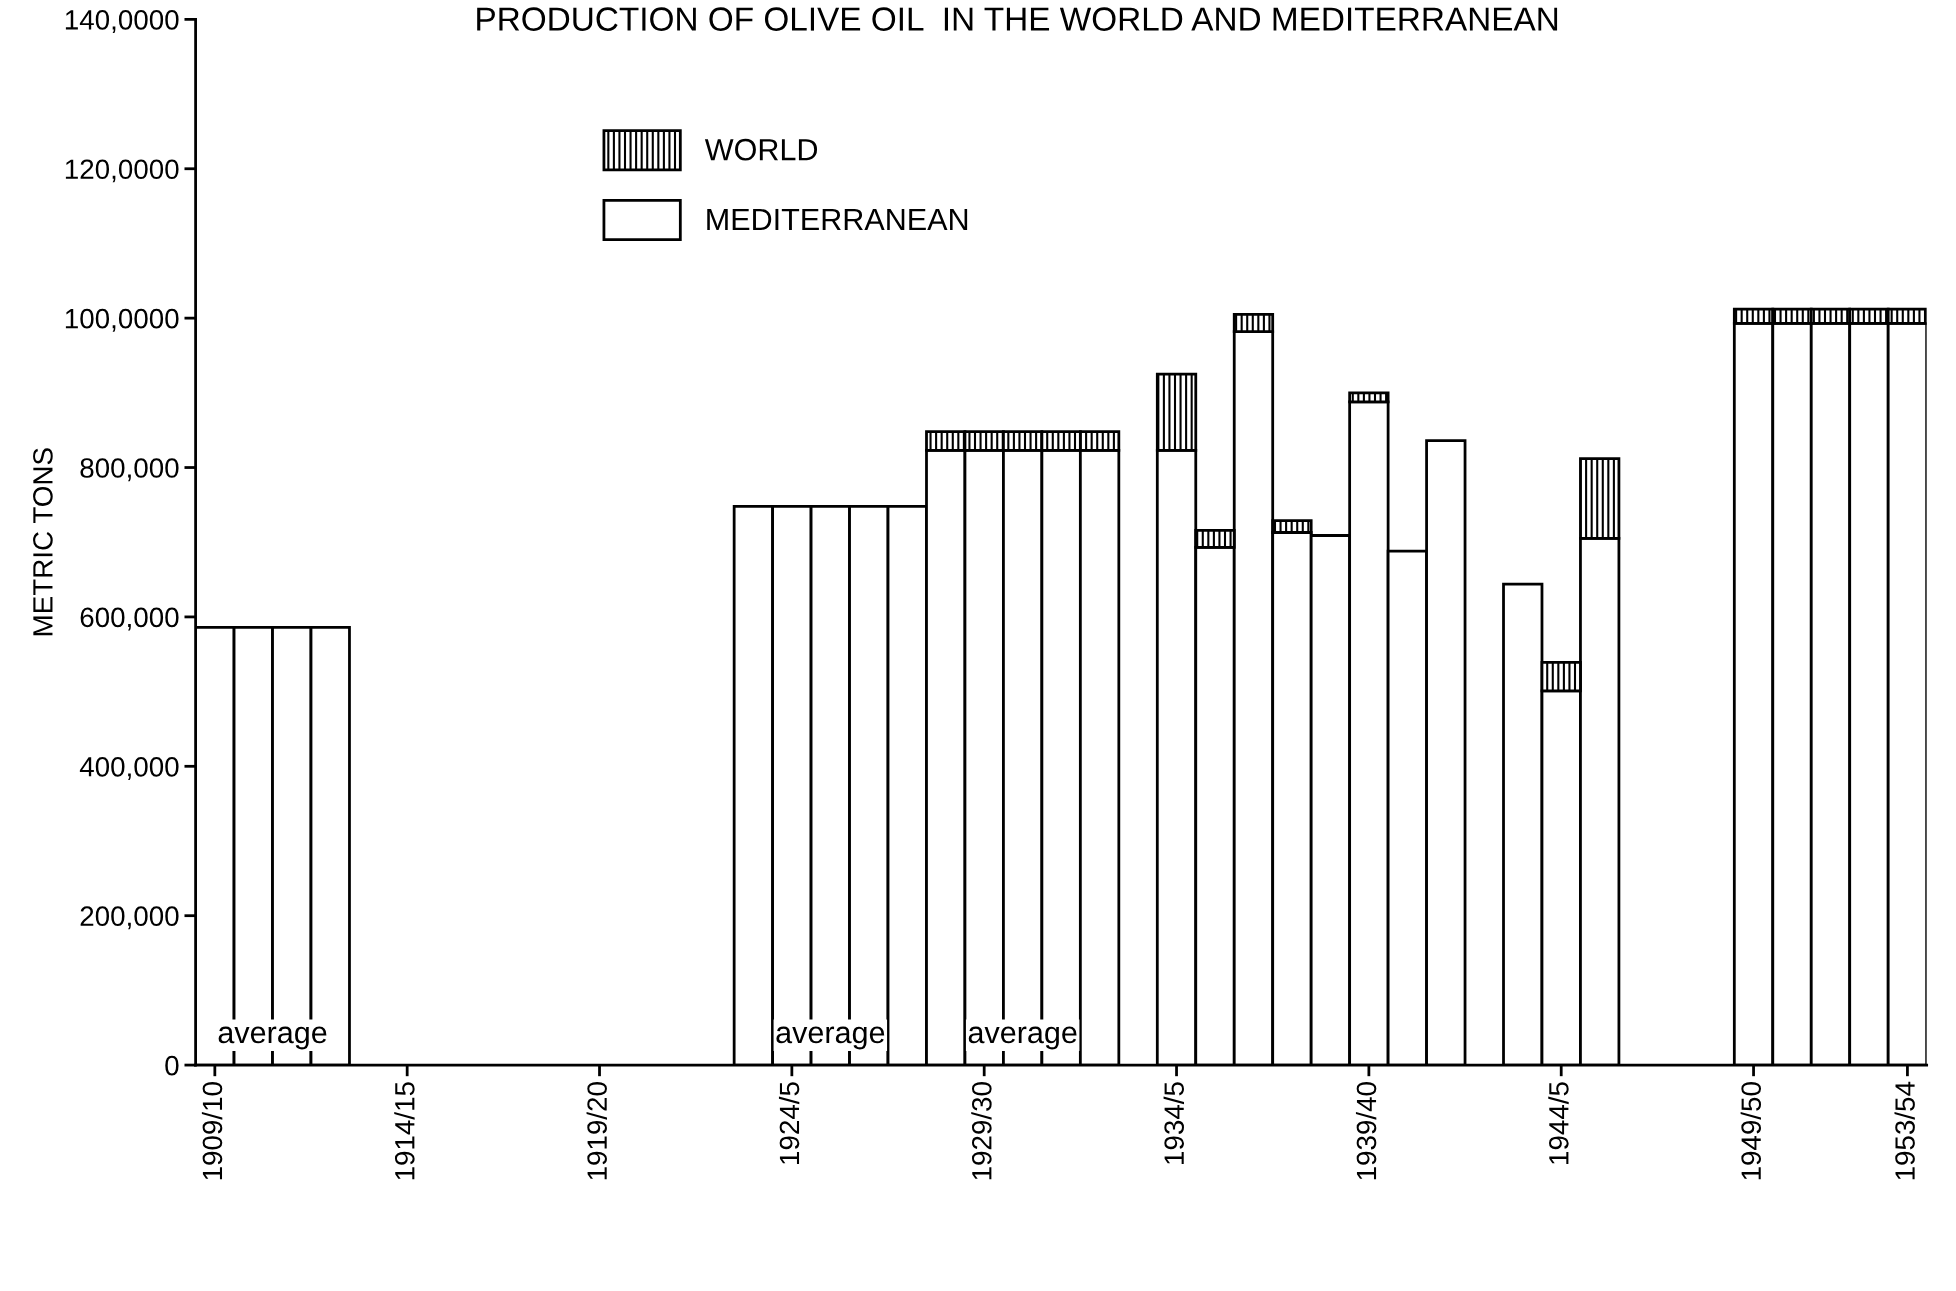 Image resolution: width=1956 pixels, height=1291 pixels. What do you see at coordinates (122, 320) in the screenshot?
I see `y-tick-label: 100,0000` at bounding box center [122, 320].